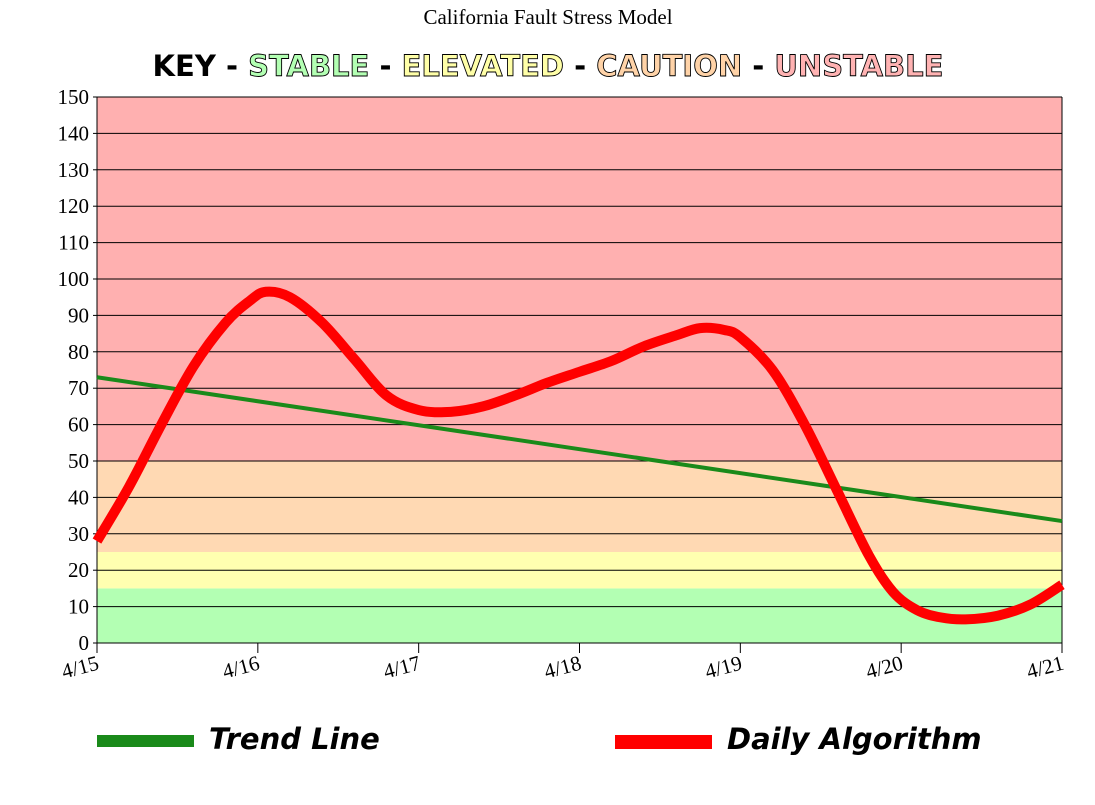 Image resolution: width=1095 pixels, height=805 pixels. Describe the element at coordinates (579, 506) in the screenshot. I see `zone-band-caution` at that location.